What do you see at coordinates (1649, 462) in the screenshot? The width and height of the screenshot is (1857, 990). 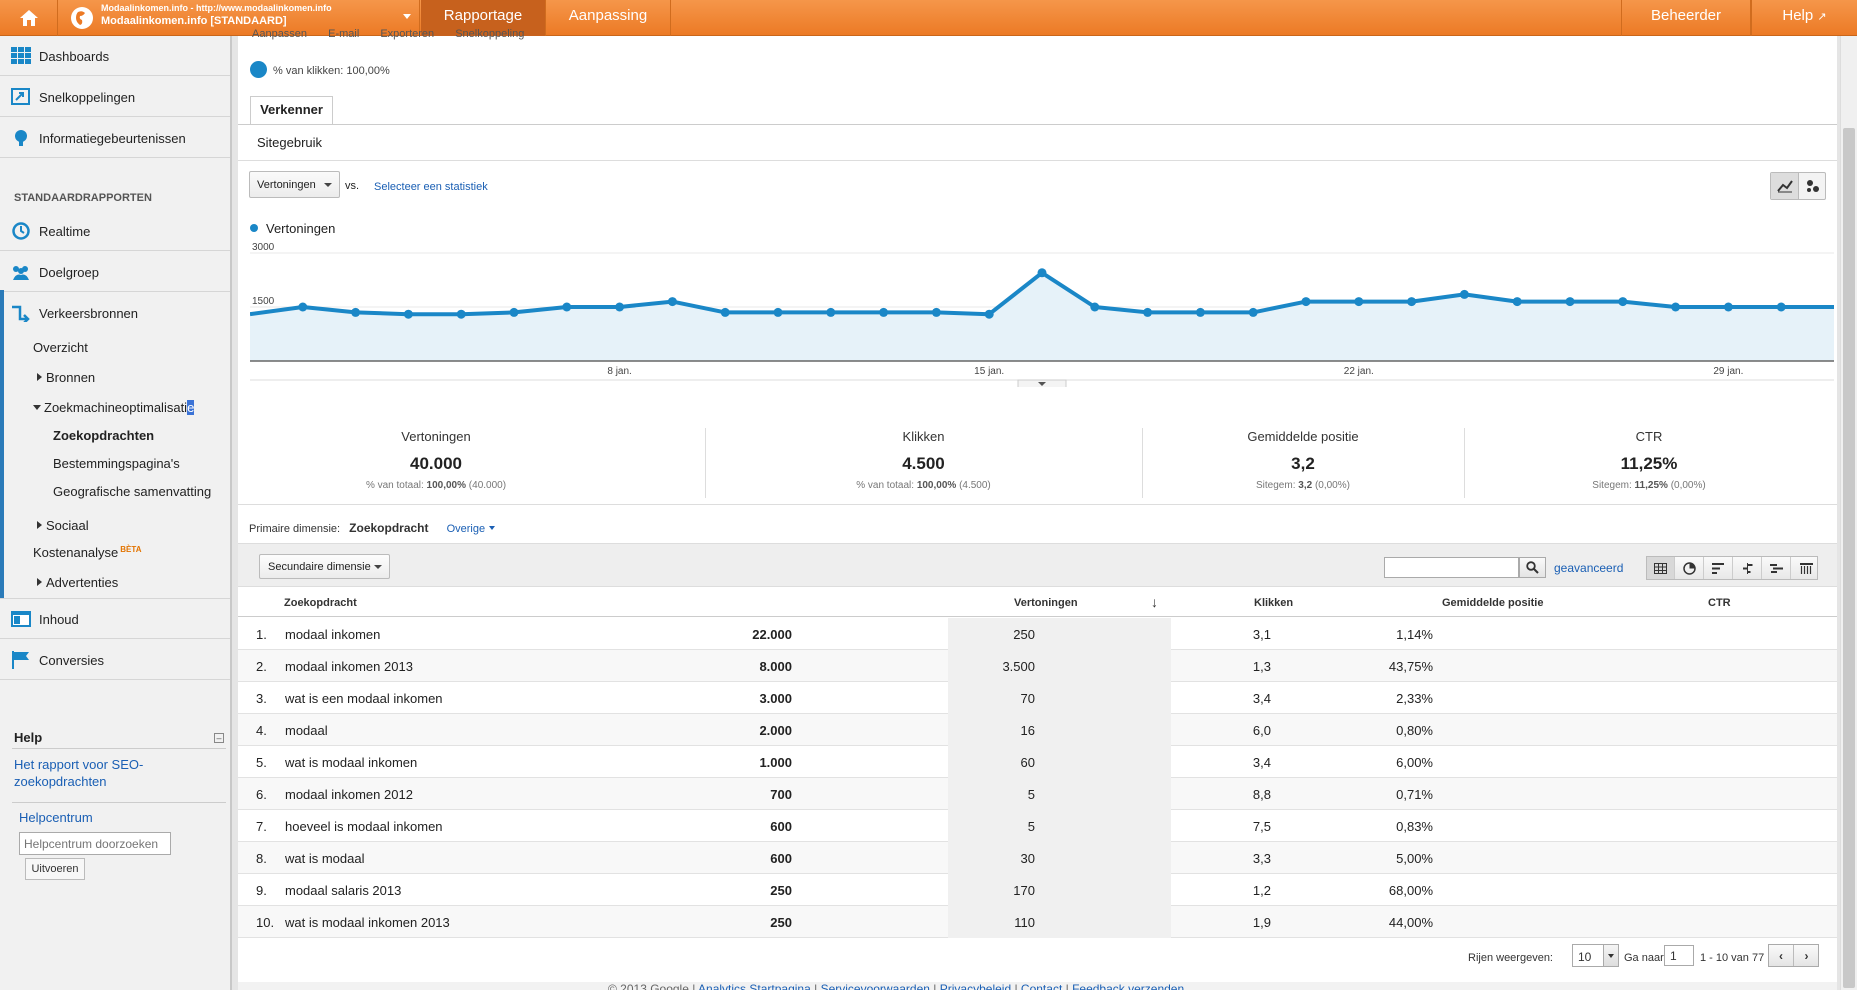 I see `scorecard-ctr: CTR 11,25% Sitegem: 11,25% (0,00%)` at bounding box center [1649, 462].